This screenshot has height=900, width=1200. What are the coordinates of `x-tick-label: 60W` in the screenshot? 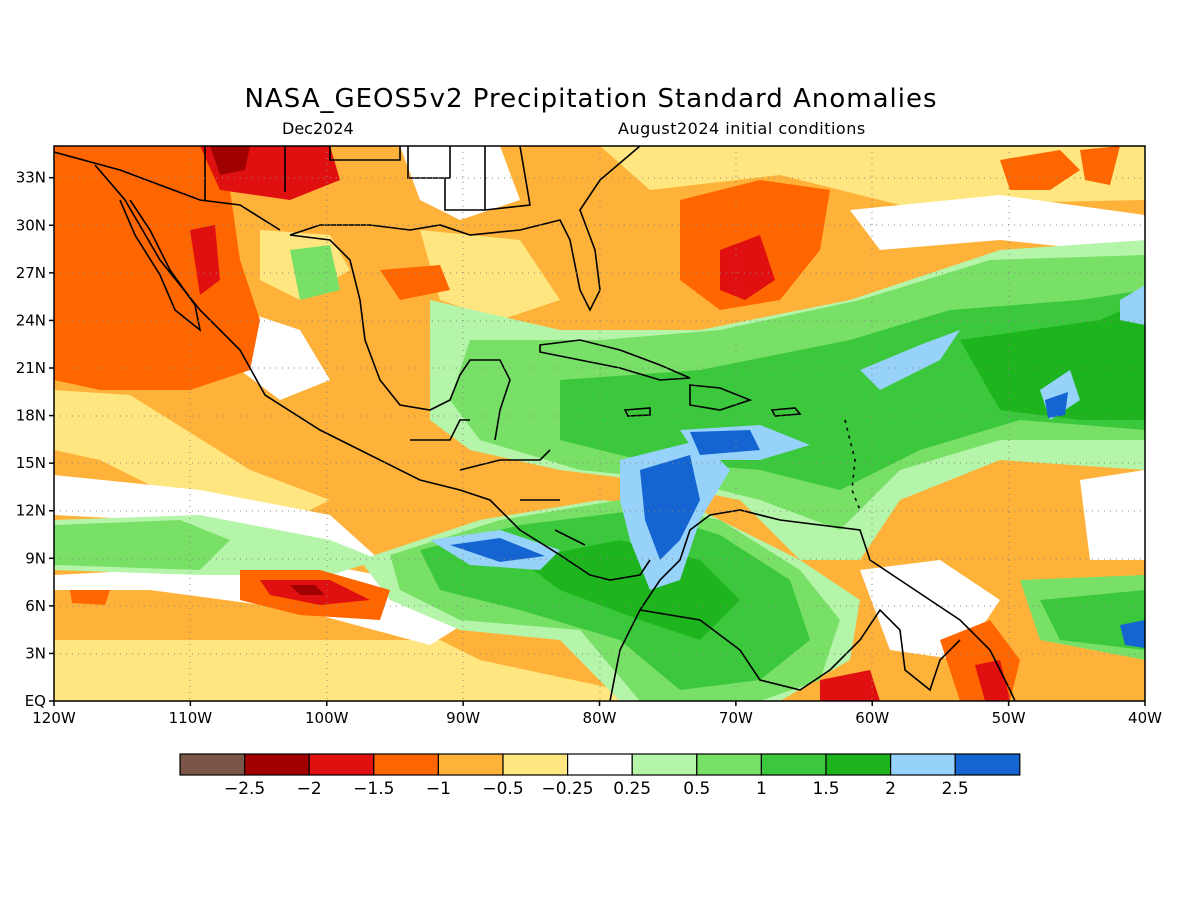 It's located at (872, 718).